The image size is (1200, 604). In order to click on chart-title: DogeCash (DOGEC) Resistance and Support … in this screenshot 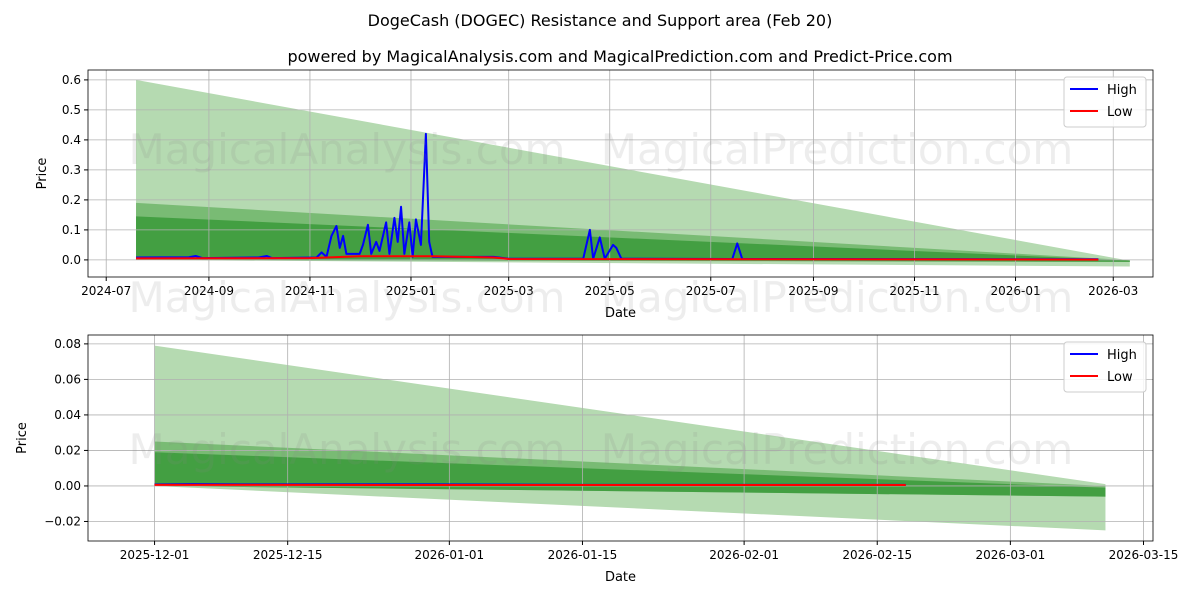, I will do `click(600, 20)`.